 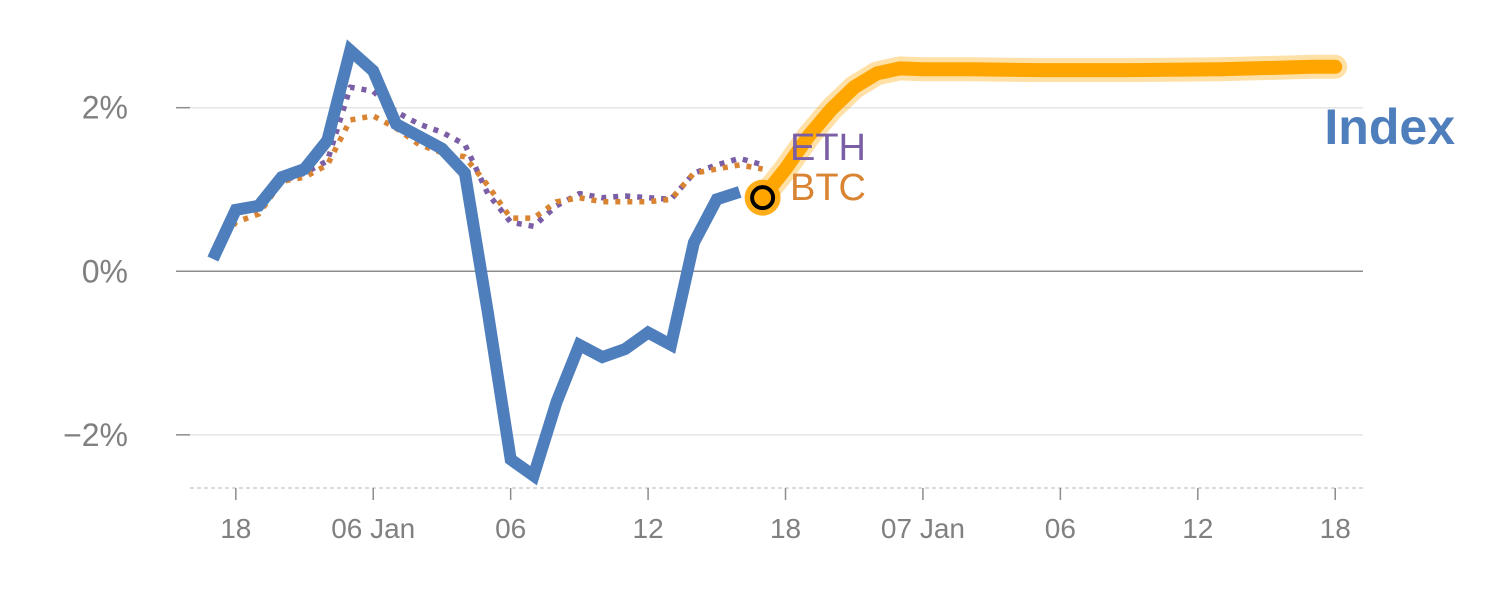 I want to click on x-tick-label: 06 Jan, so click(x=373, y=528).